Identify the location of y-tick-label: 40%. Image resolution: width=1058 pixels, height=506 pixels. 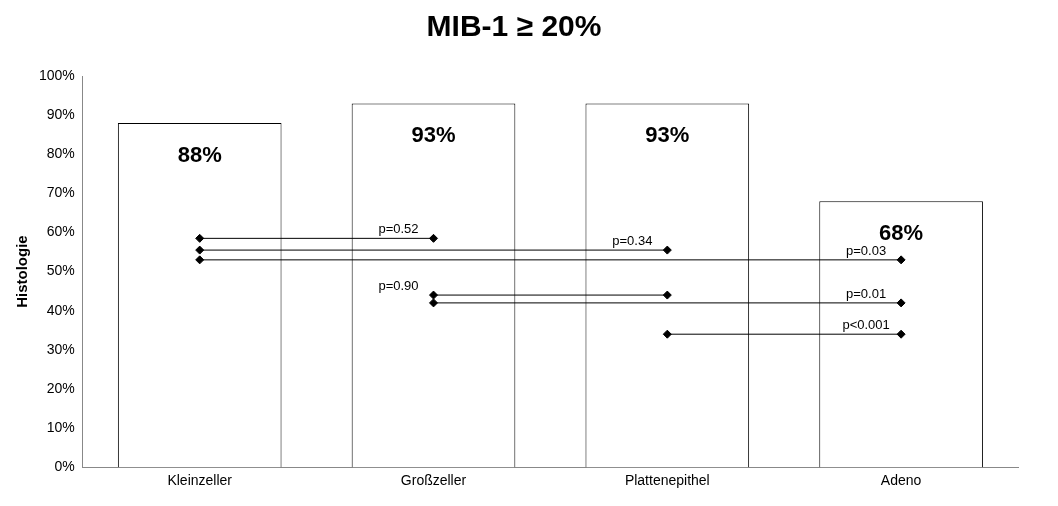
(60, 309).